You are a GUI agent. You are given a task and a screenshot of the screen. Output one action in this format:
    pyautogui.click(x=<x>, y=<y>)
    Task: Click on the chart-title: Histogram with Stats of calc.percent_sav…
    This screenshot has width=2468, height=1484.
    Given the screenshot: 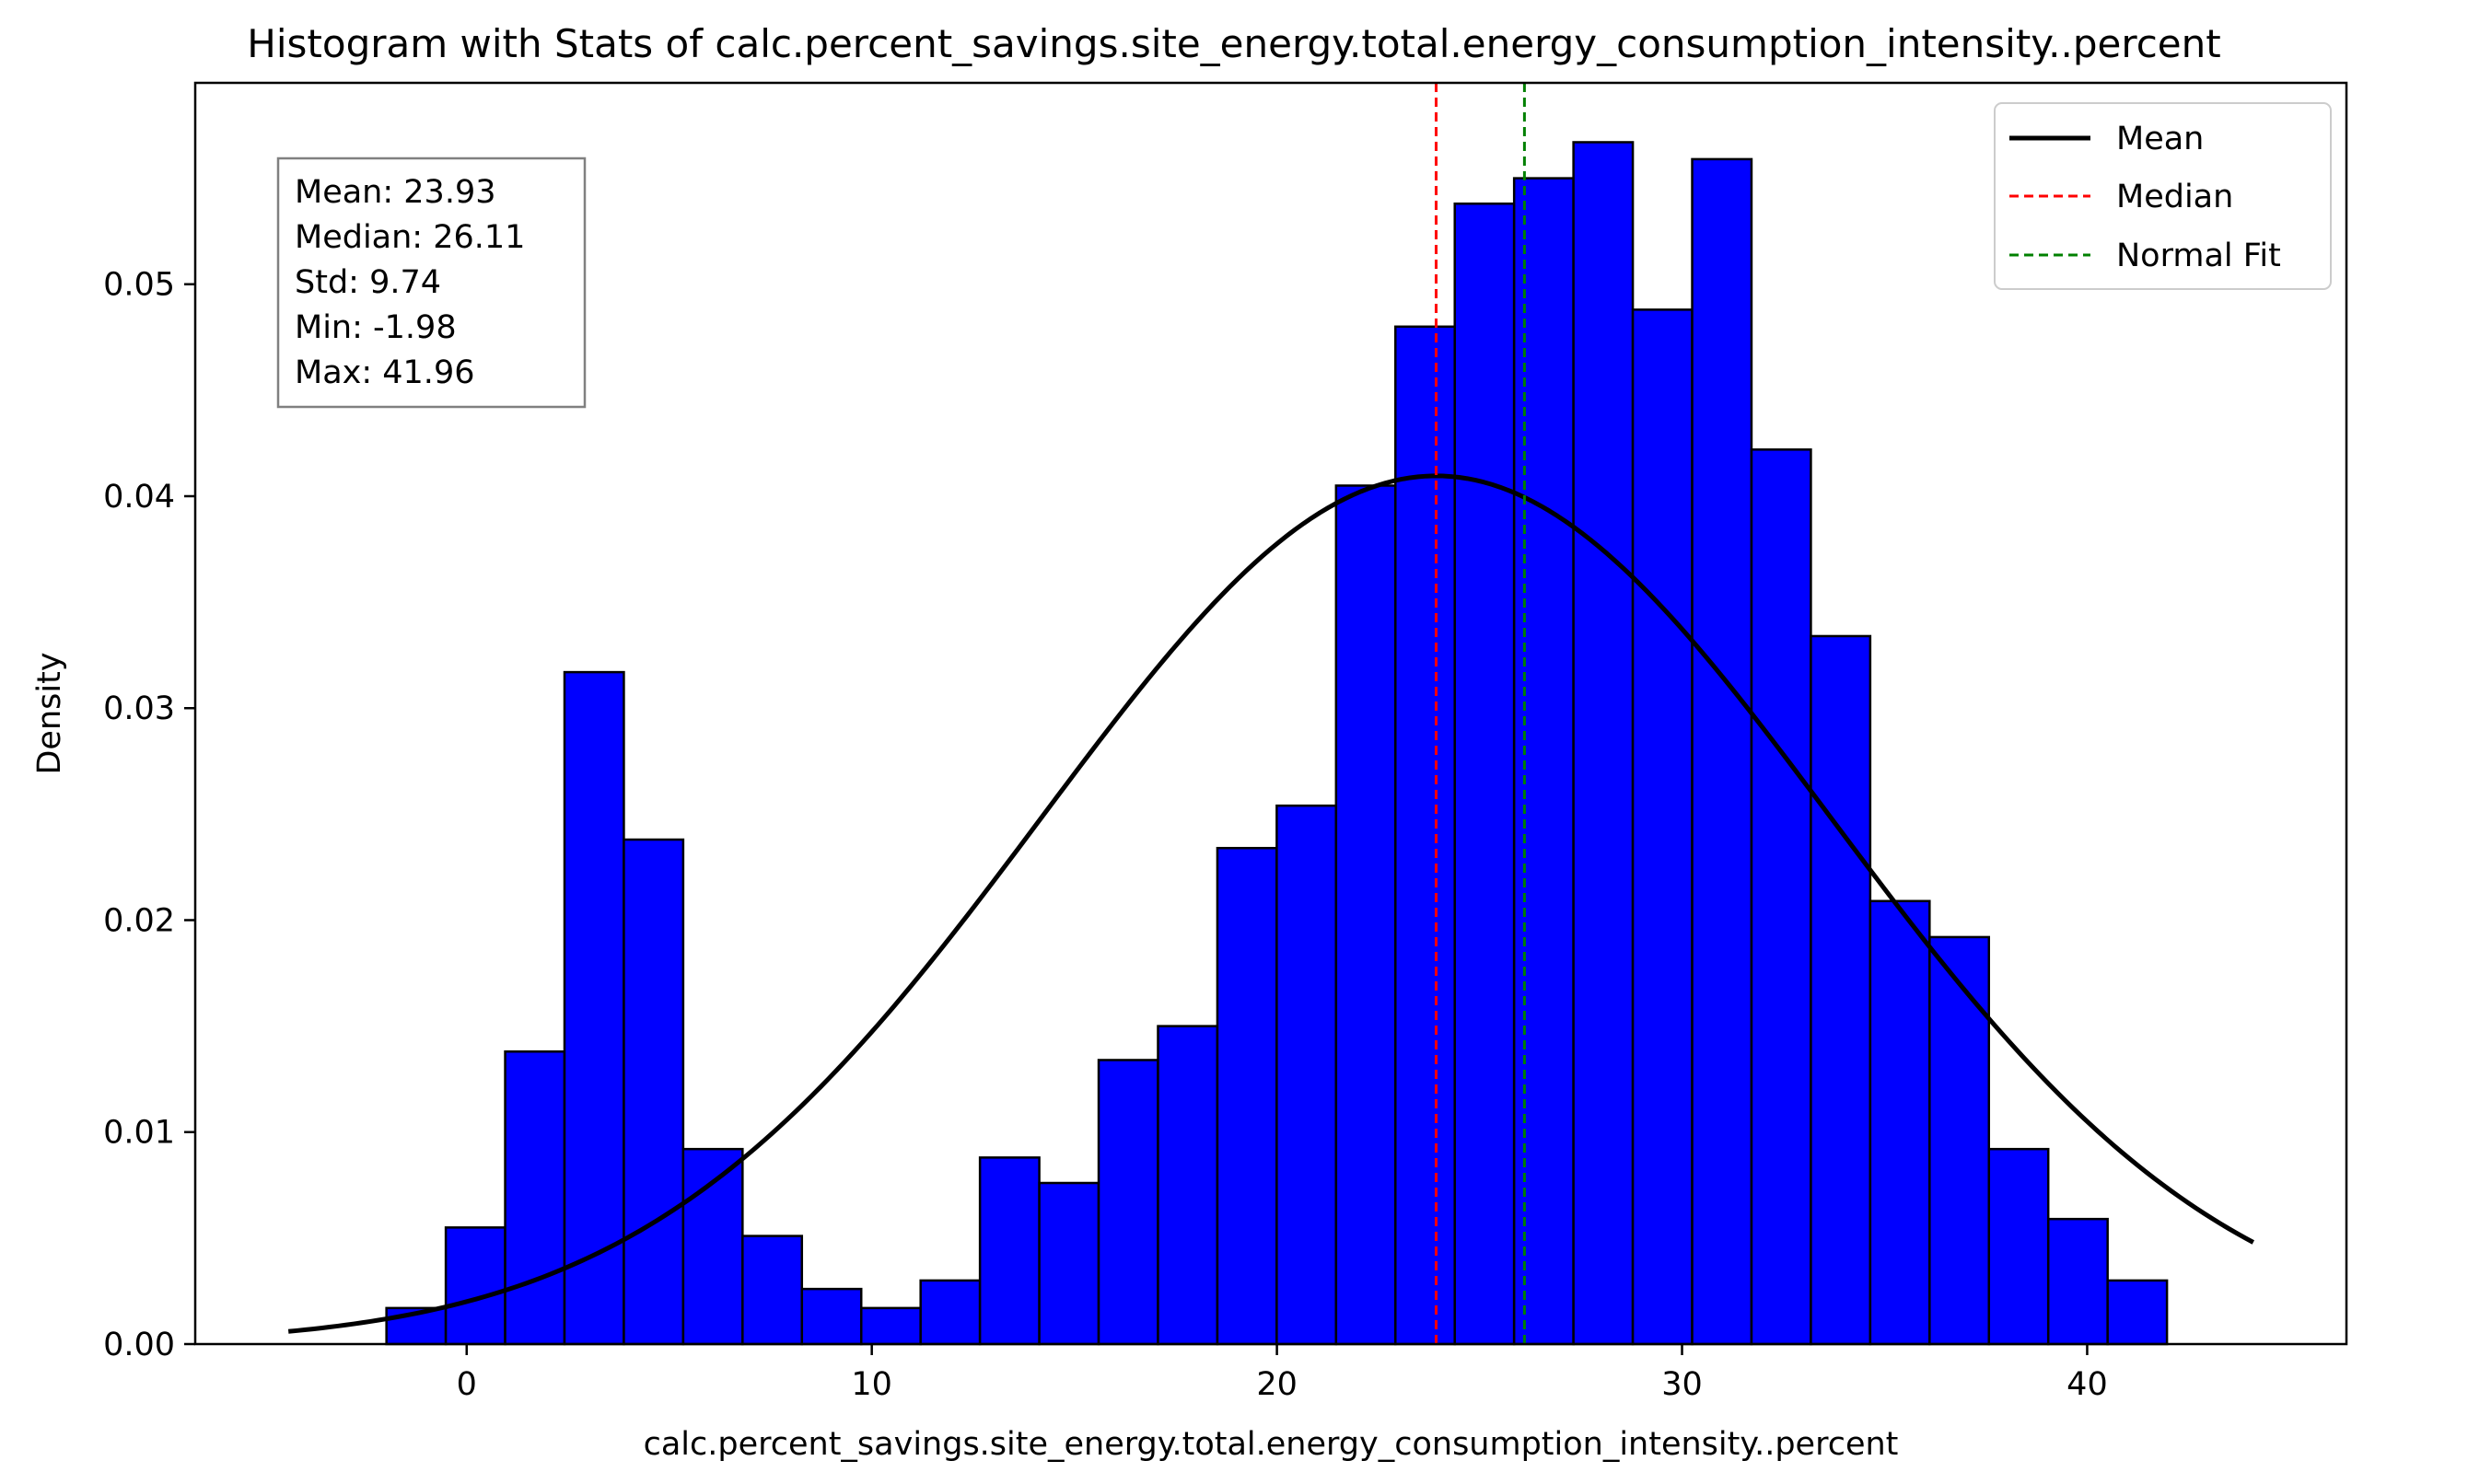 What is the action you would take?
    pyautogui.click(x=1234, y=43)
    